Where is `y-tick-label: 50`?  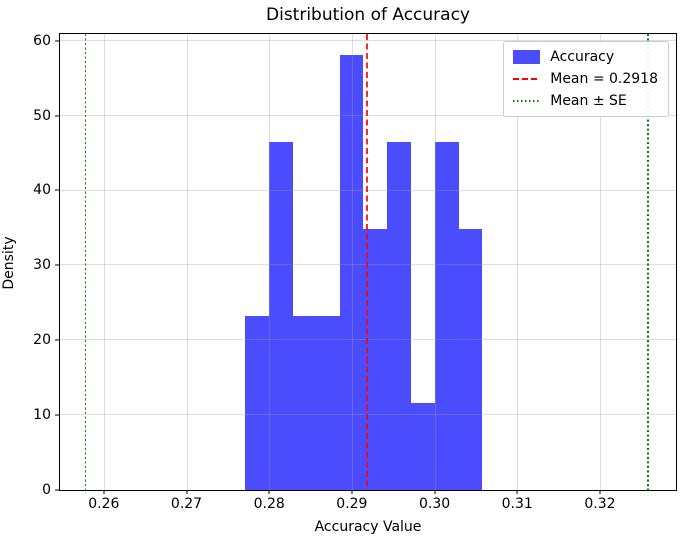 y-tick-label: 50 is located at coordinates (42, 115).